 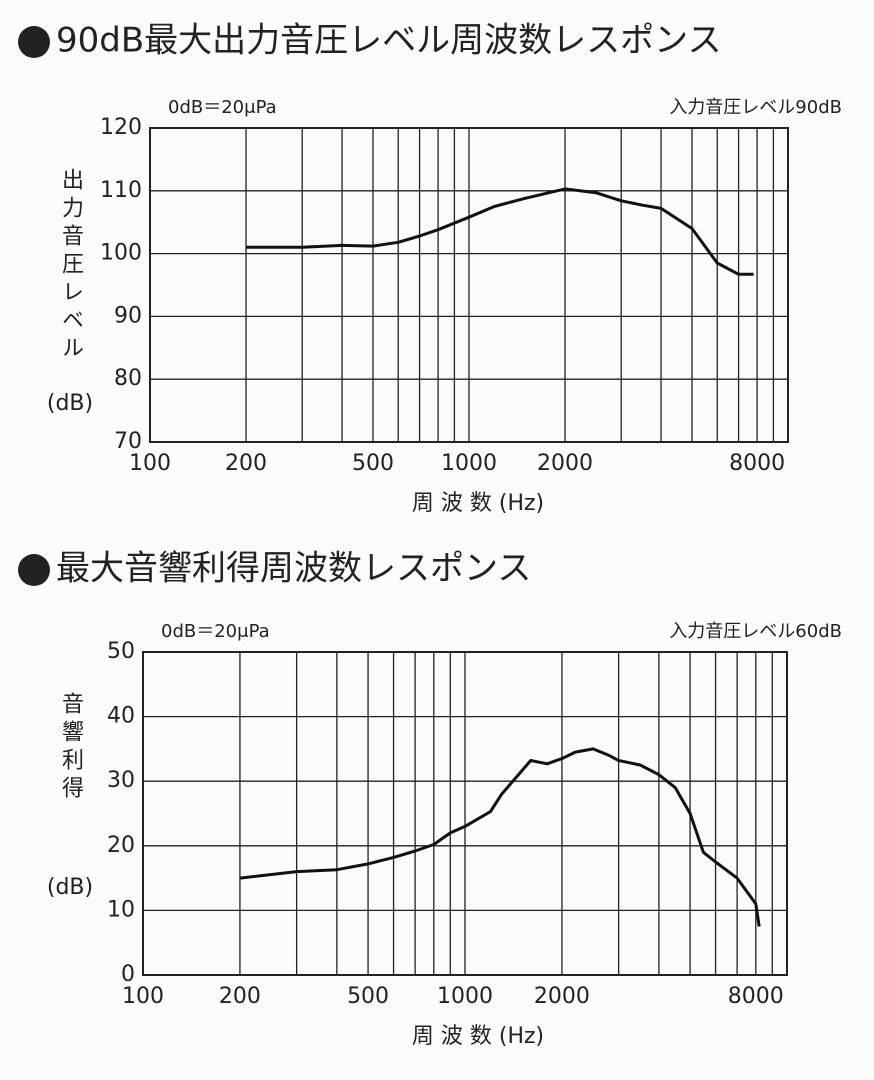 I want to click on y-tick-label: 30, so click(x=121, y=780).